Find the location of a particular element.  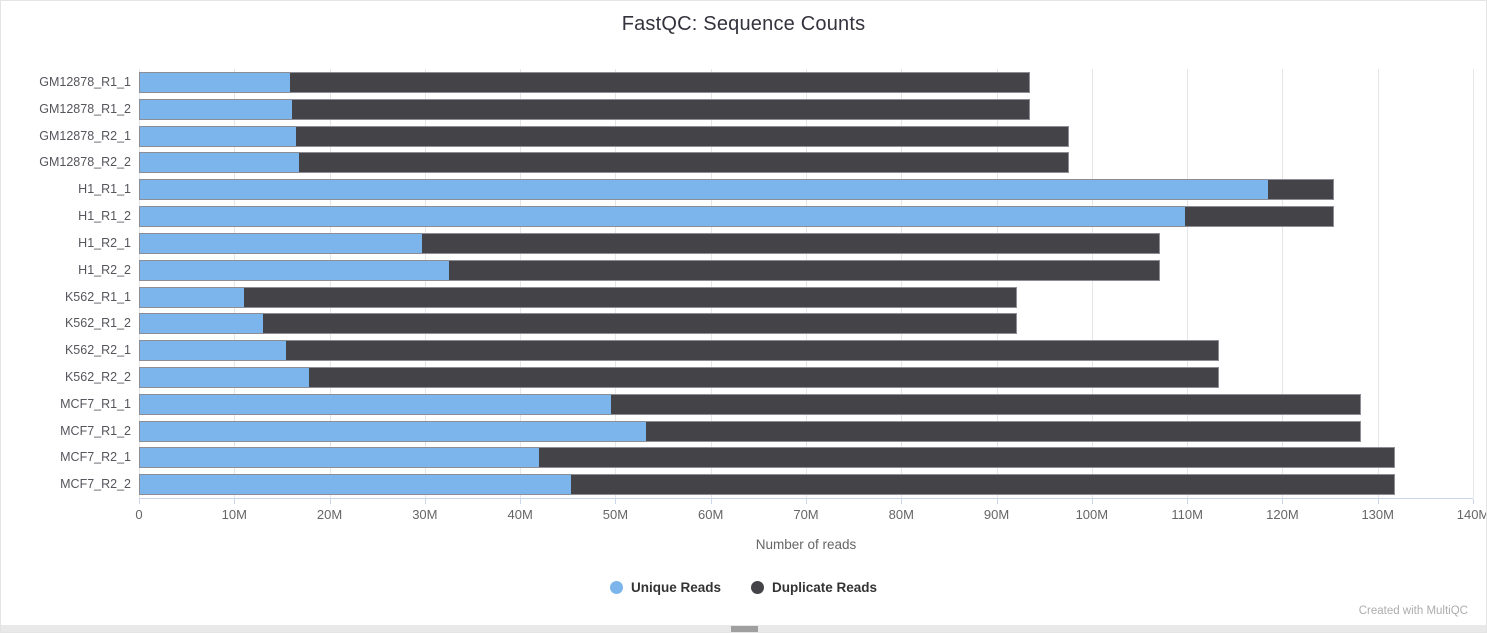

x-axis-tick-label: 90M is located at coordinates (996, 514).